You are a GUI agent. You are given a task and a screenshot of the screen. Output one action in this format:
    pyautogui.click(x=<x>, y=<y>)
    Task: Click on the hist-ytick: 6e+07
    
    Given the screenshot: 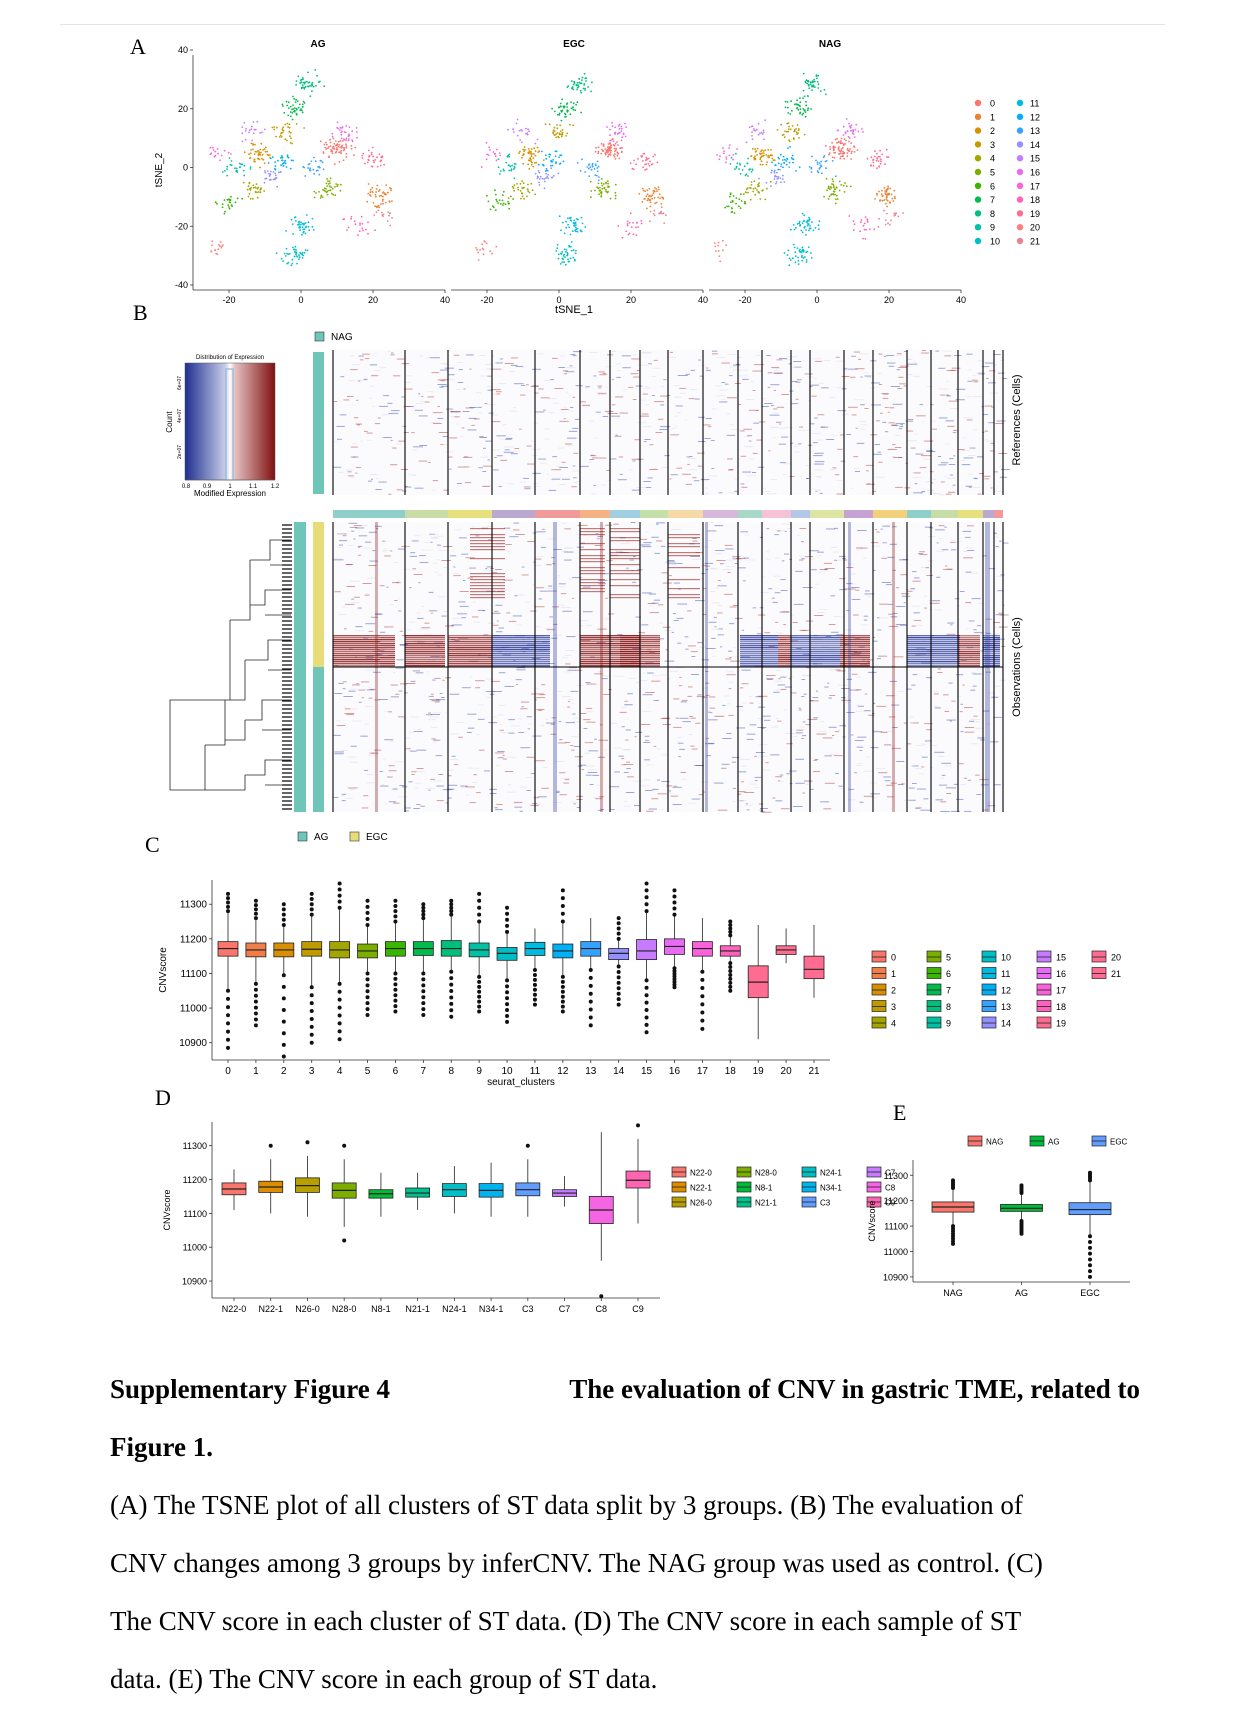 What is the action you would take?
    pyautogui.click(x=180, y=383)
    